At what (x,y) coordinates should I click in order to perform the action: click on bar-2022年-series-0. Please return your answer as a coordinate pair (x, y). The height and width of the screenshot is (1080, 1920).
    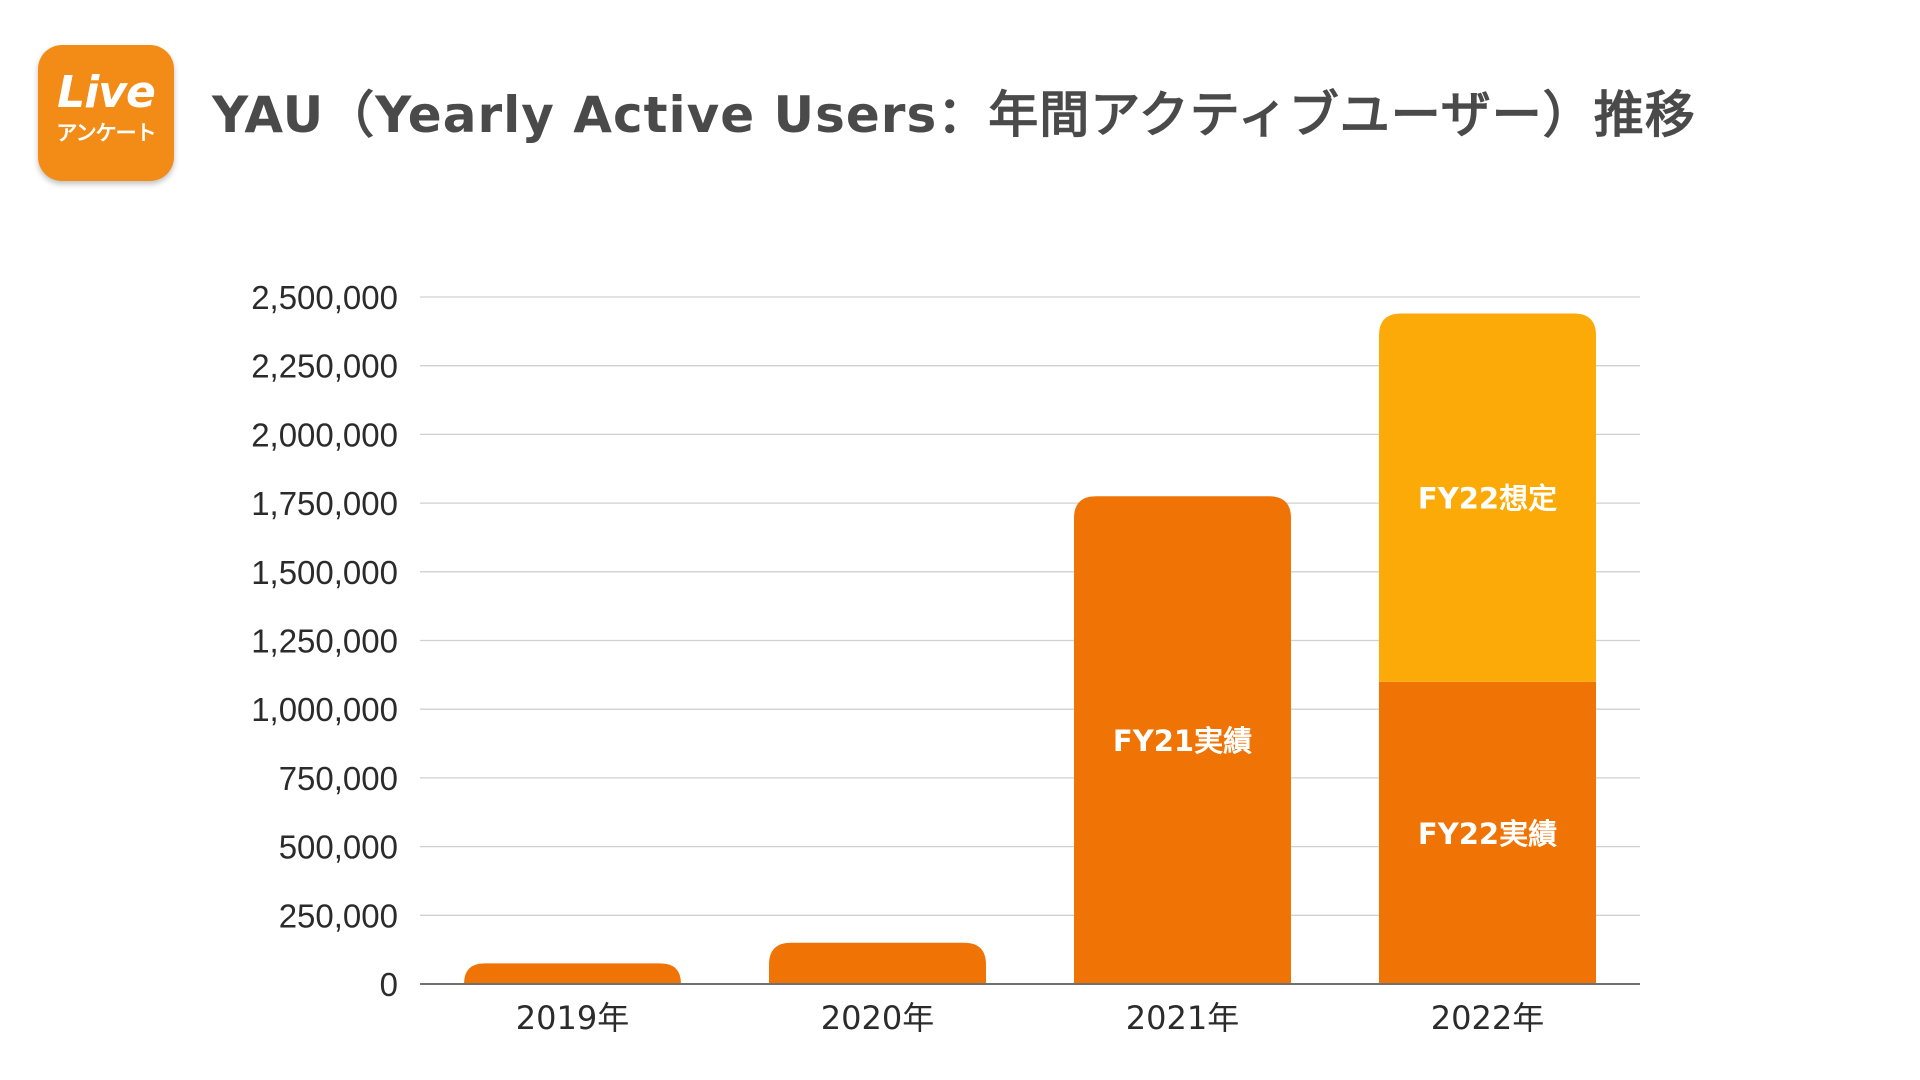
    Looking at the image, I should click on (1487, 832).